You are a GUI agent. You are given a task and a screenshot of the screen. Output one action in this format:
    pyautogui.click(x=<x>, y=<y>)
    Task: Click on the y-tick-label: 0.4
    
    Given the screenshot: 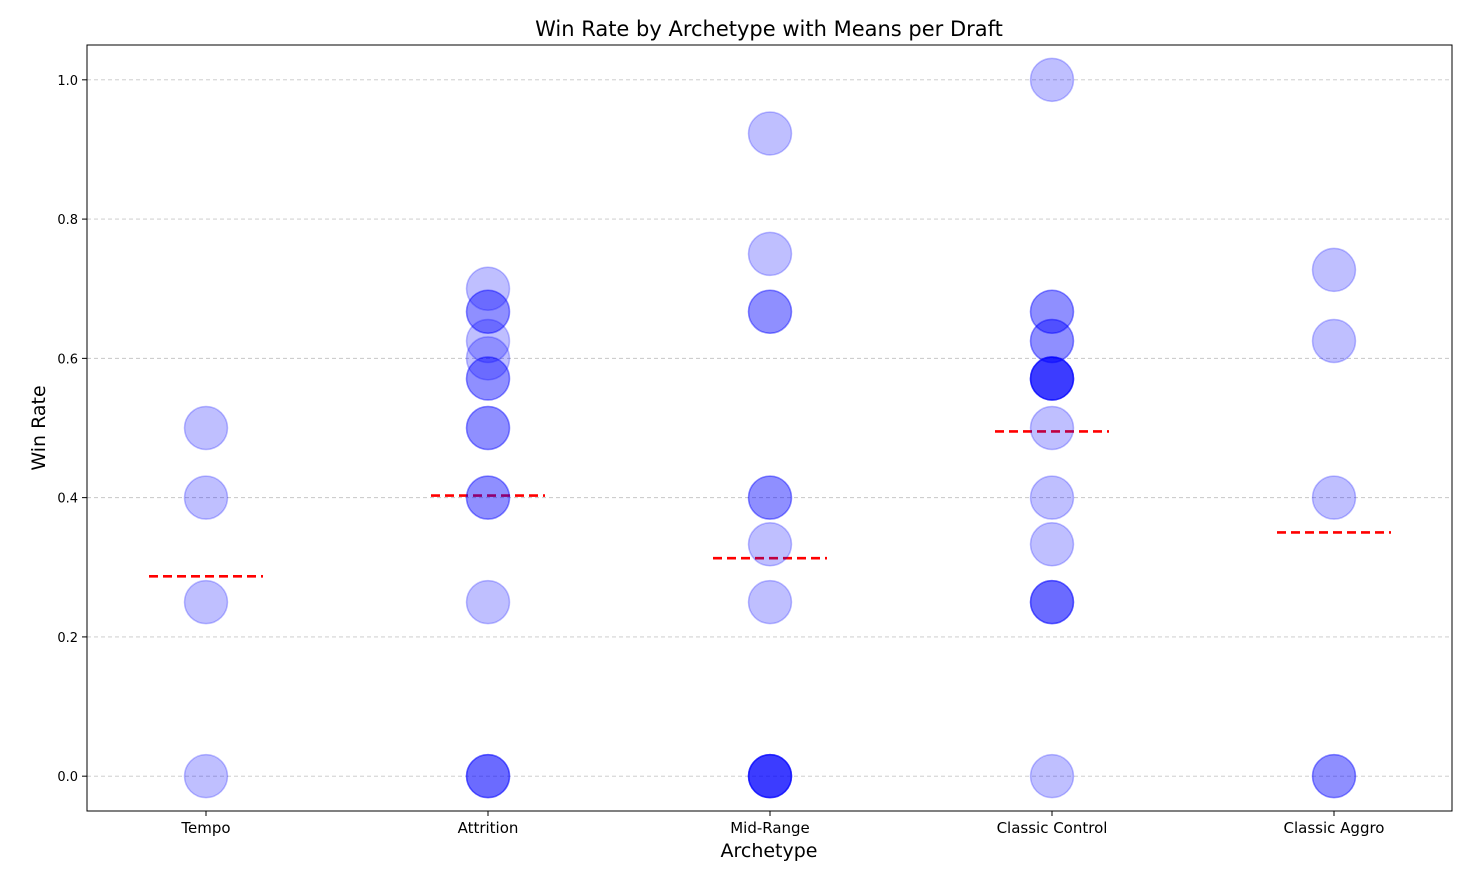 What is the action you would take?
    pyautogui.click(x=67, y=499)
    